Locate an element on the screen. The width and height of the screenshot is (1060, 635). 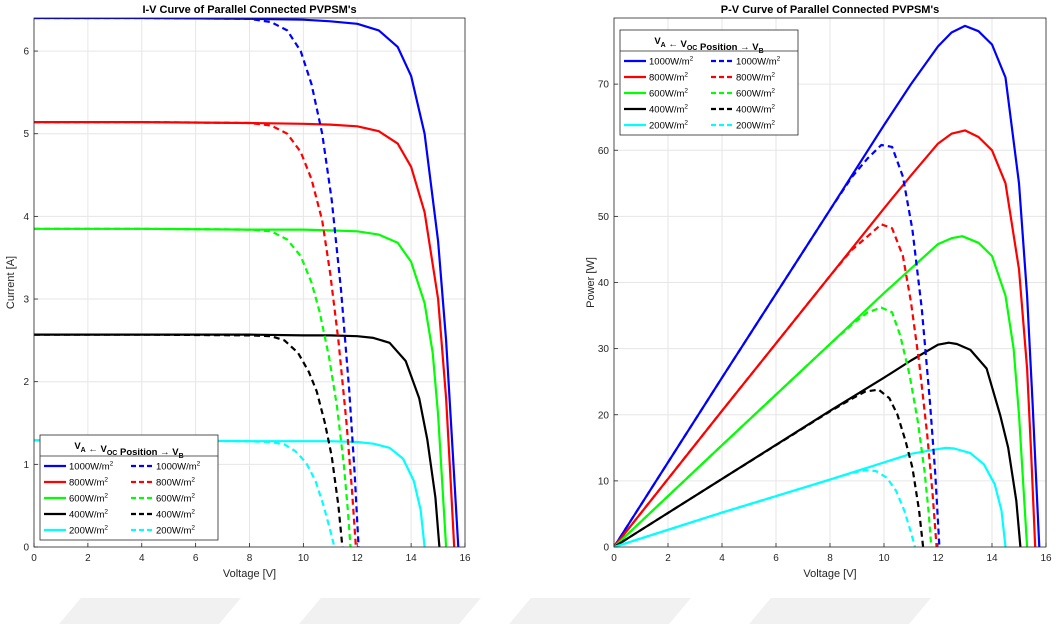
y-tick-label: 3 is located at coordinates (26, 300).